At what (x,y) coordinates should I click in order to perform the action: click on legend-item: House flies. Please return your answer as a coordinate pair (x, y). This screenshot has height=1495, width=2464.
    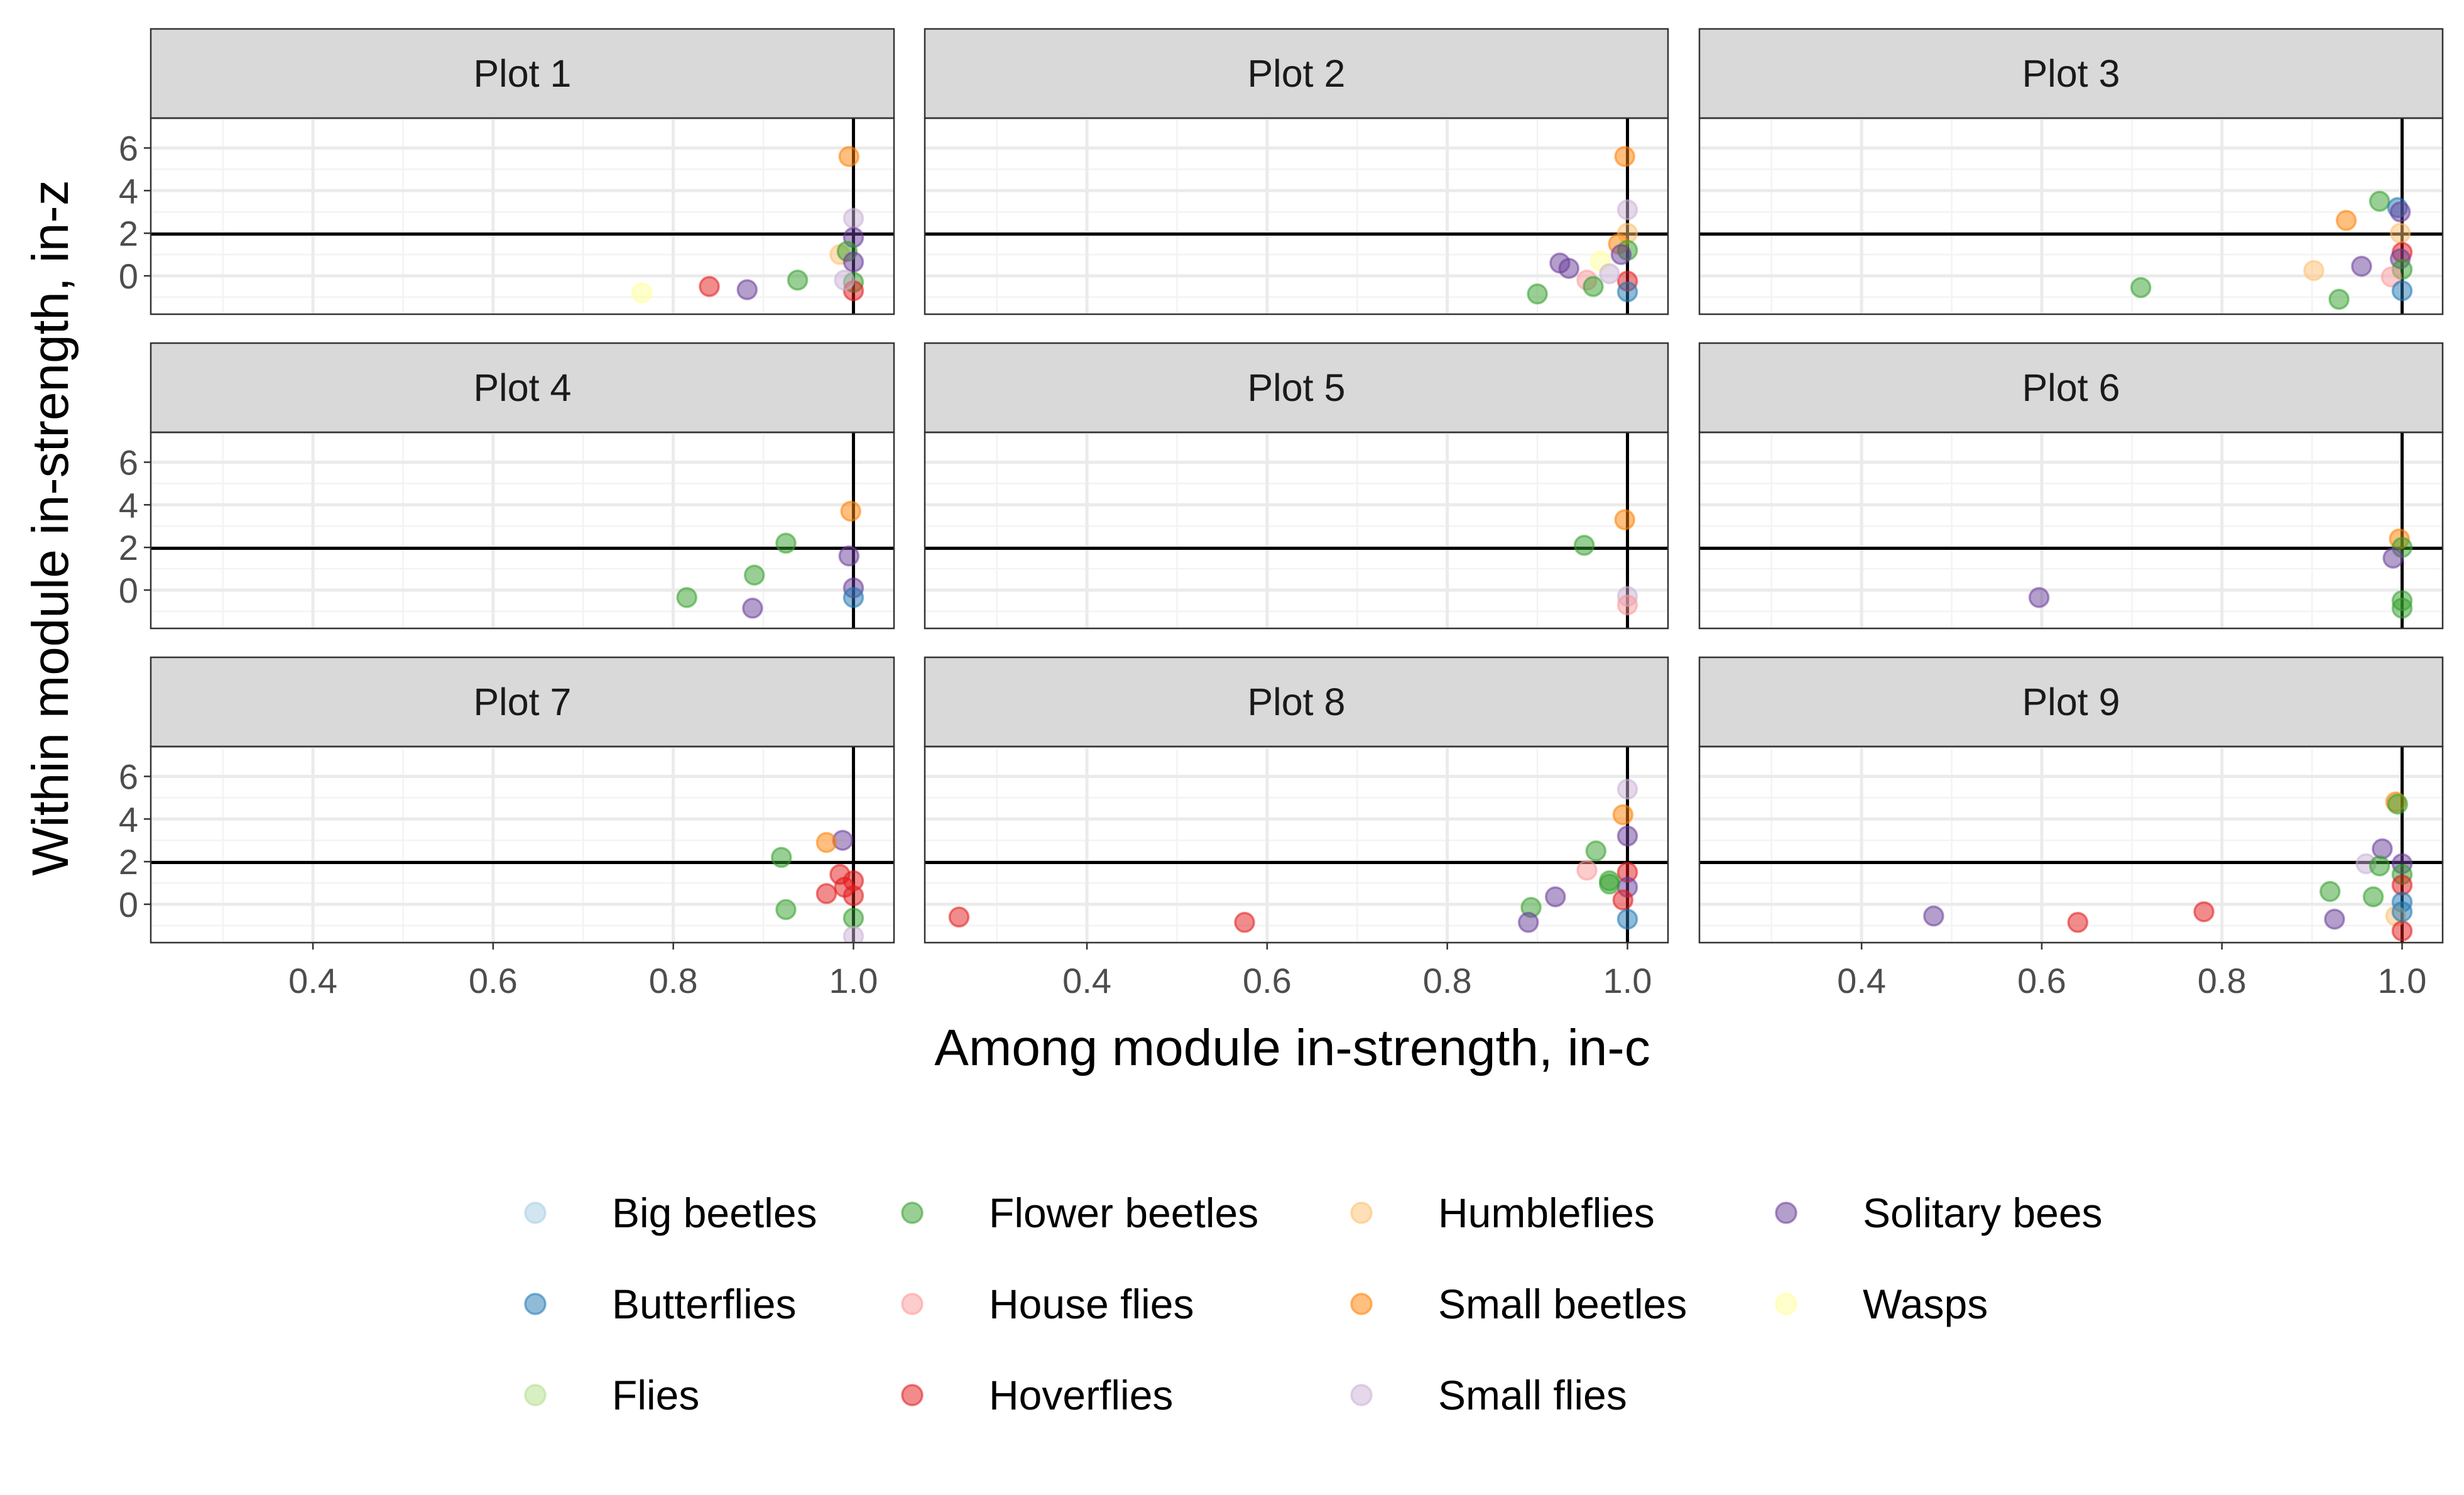
    Looking at the image, I should click on (1048, 1304).